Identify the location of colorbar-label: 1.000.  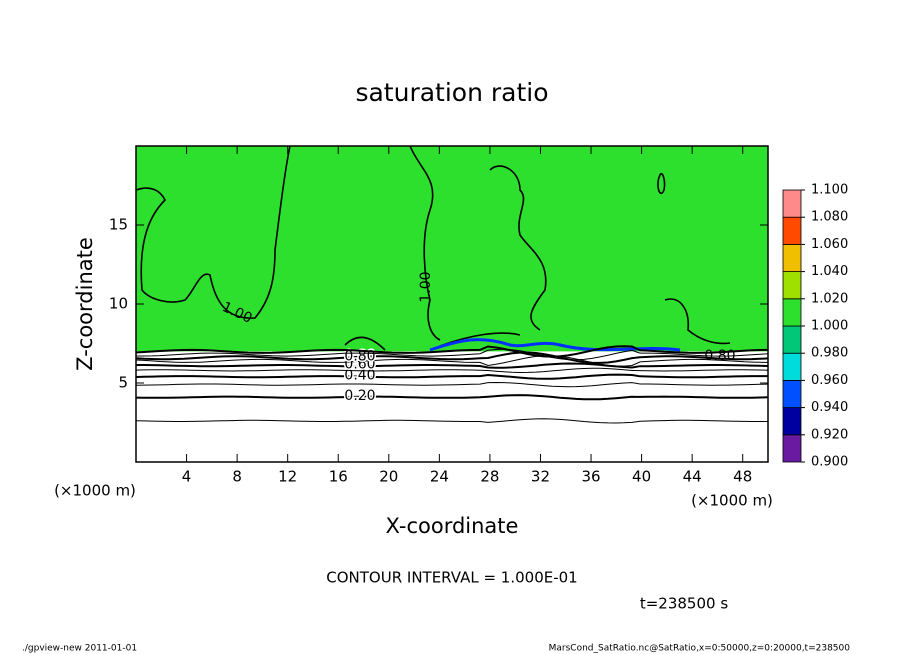
(829, 326).